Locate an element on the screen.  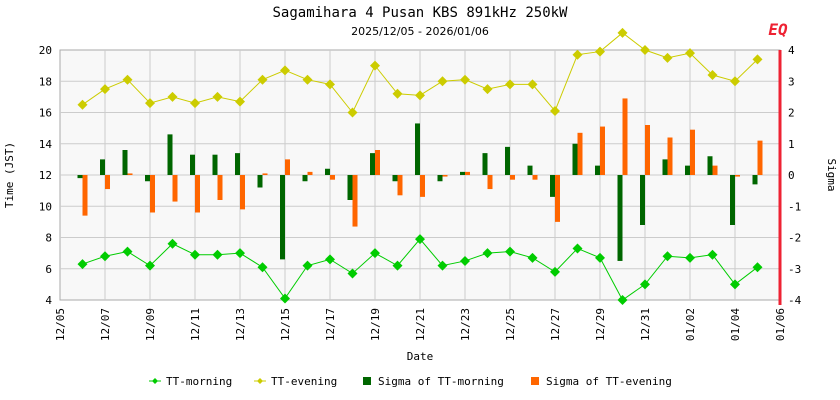
legend-label: Sigma of TT-morning is located at coordinates (441, 381).